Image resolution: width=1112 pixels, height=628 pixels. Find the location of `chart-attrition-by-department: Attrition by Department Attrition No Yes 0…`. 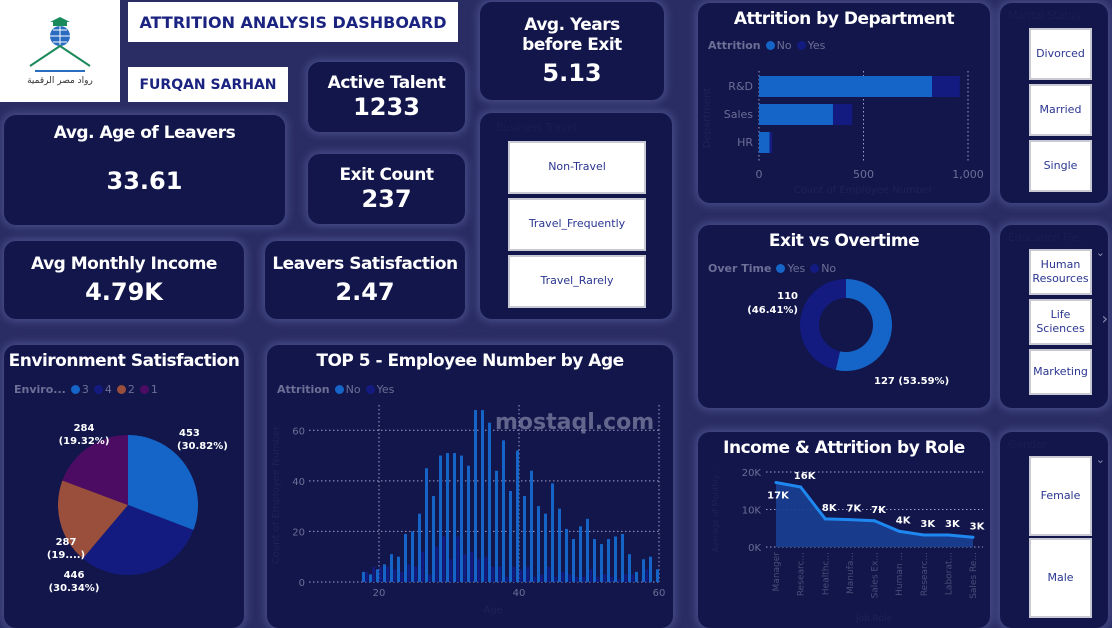

chart-attrition-by-department: Attrition by Department Attrition No Yes 0… is located at coordinates (844, 103).